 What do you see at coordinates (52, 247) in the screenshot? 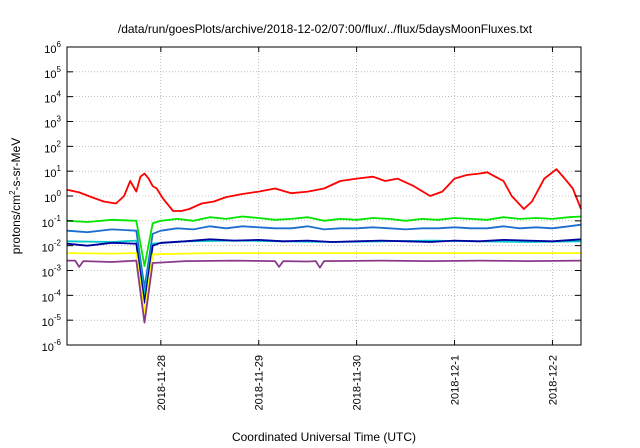
I see `y-tick-label-4: 10⁻²` at bounding box center [52, 247].